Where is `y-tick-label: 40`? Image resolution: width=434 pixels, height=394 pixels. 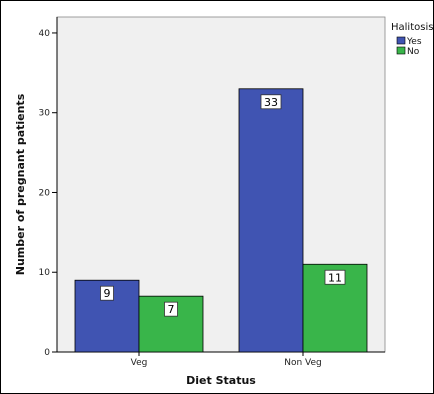
y-tick-label: 40 is located at coordinates (45, 34).